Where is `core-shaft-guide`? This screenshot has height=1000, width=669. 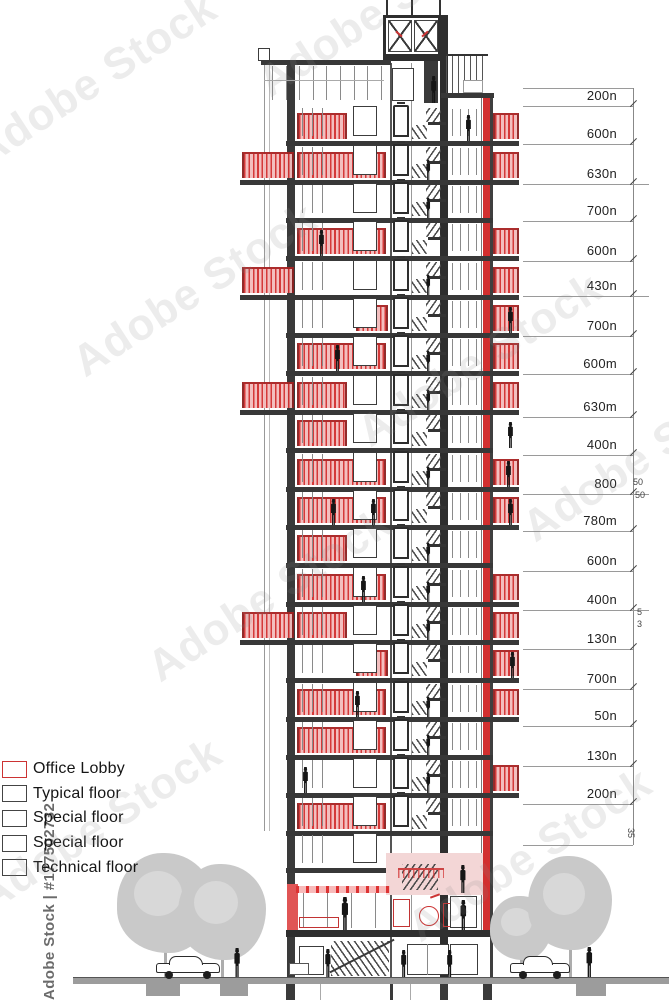
core-shaft-guide is located at coordinates (411, 497).